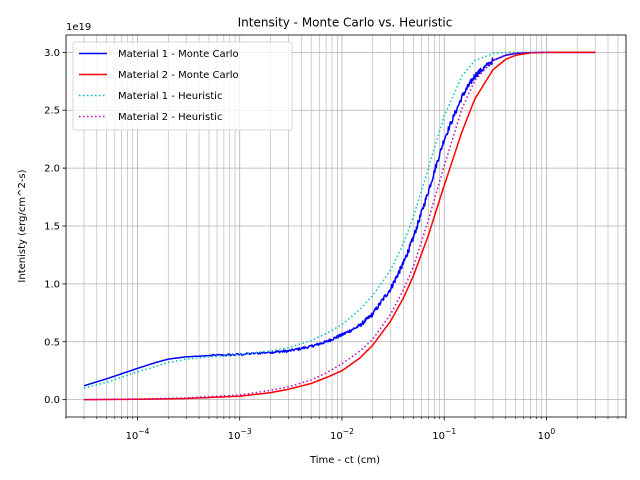 The height and width of the screenshot is (480, 640). What do you see at coordinates (178, 75) in the screenshot?
I see `legend-label-2: Material 2 - Monte Carlo` at bounding box center [178, 75].